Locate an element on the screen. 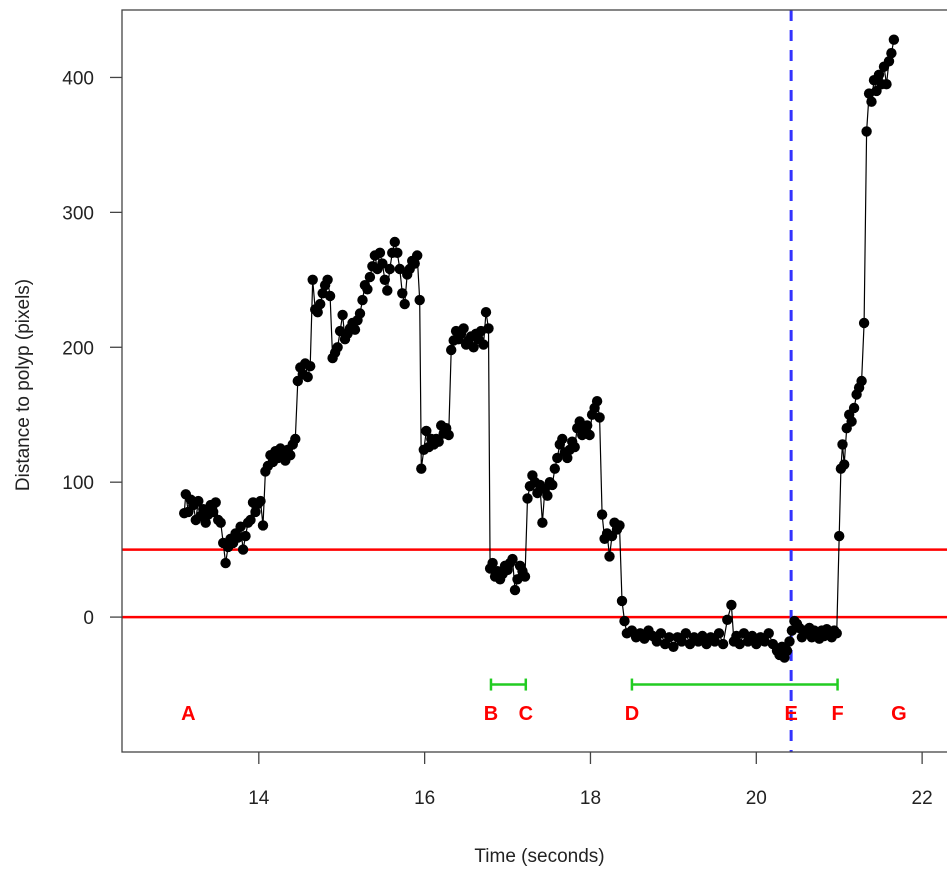 Image resolution: width=947 pixels, height=873 pixels. x-tick-label: 14 is located at coordinates (259, 798).